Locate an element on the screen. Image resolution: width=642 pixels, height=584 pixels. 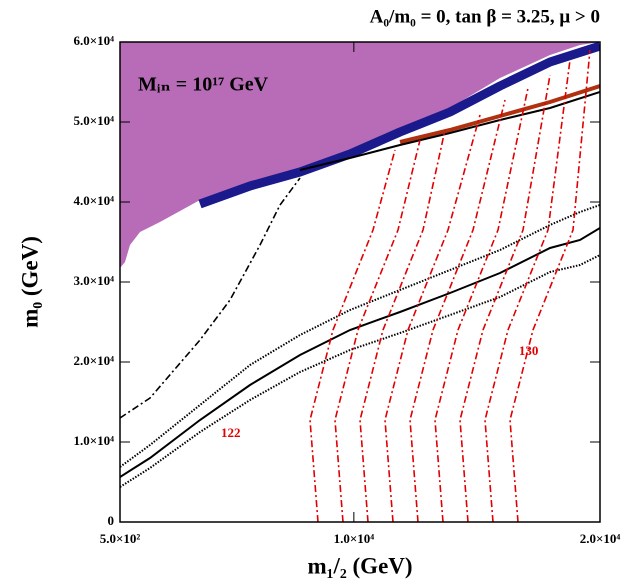
y-tick-label: 1.0×10⁴ is located at coordinates (93, 440).